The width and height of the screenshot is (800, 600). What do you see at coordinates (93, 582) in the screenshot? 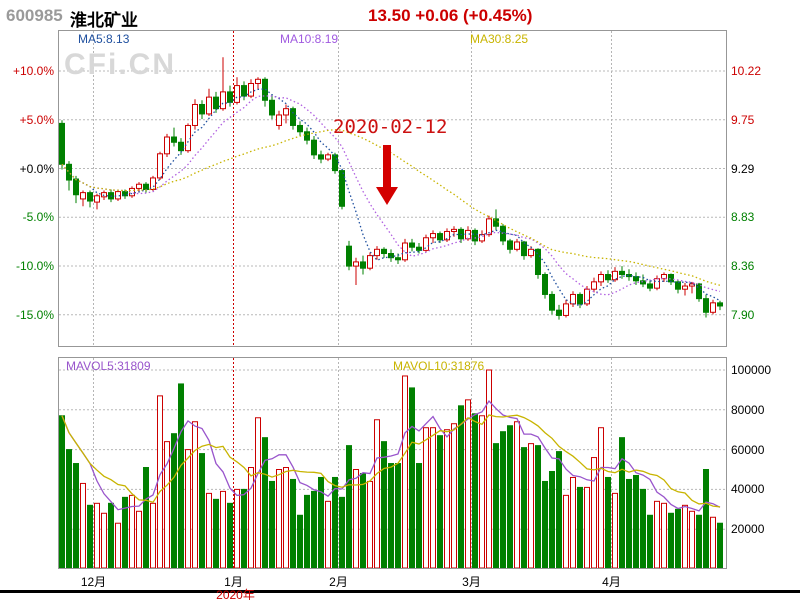
I see `month-label: 12月` at bounding box center [93, 582].